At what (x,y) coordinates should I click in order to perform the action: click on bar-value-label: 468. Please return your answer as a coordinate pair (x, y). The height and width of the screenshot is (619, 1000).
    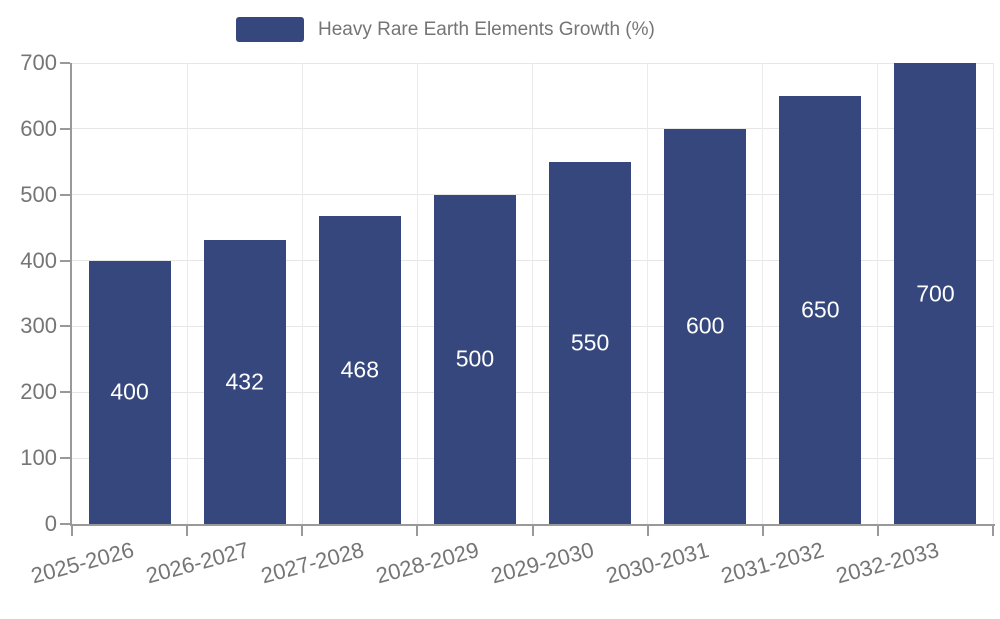
    Looking at the image, I should click on (359, 369).